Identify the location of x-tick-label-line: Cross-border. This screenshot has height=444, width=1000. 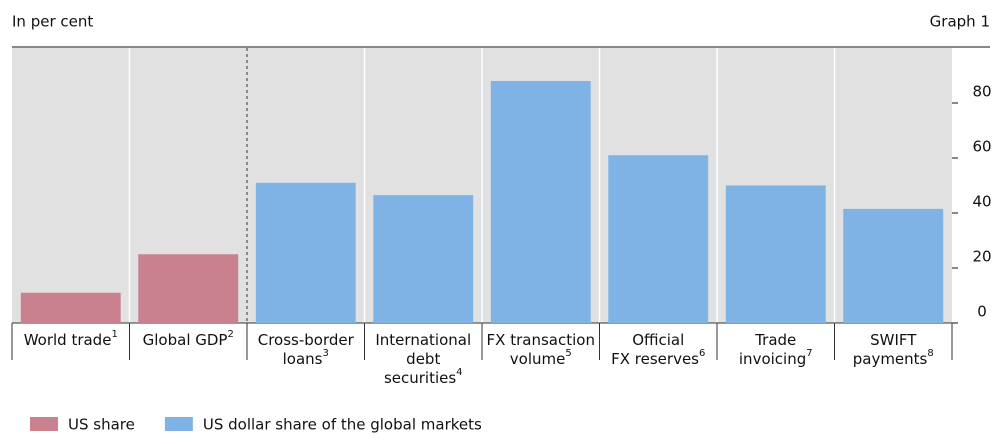
(306, 340).